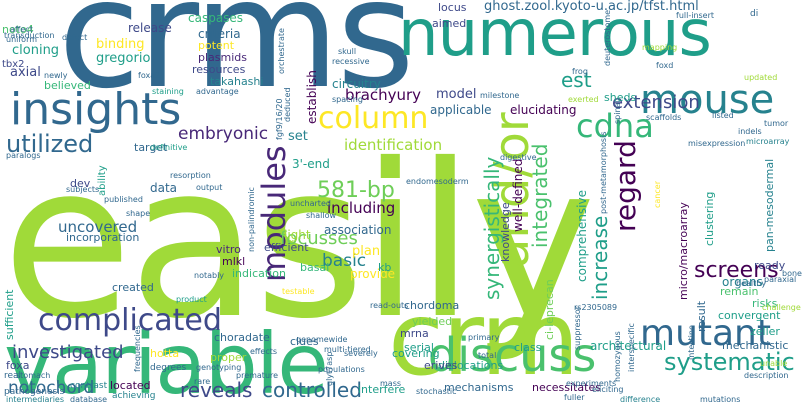 This screenshot has height=404, width=808. What do you see at coordinates (781, 307) in the screenshot?
I see `word: challenge` at bounding box center [781, 307].